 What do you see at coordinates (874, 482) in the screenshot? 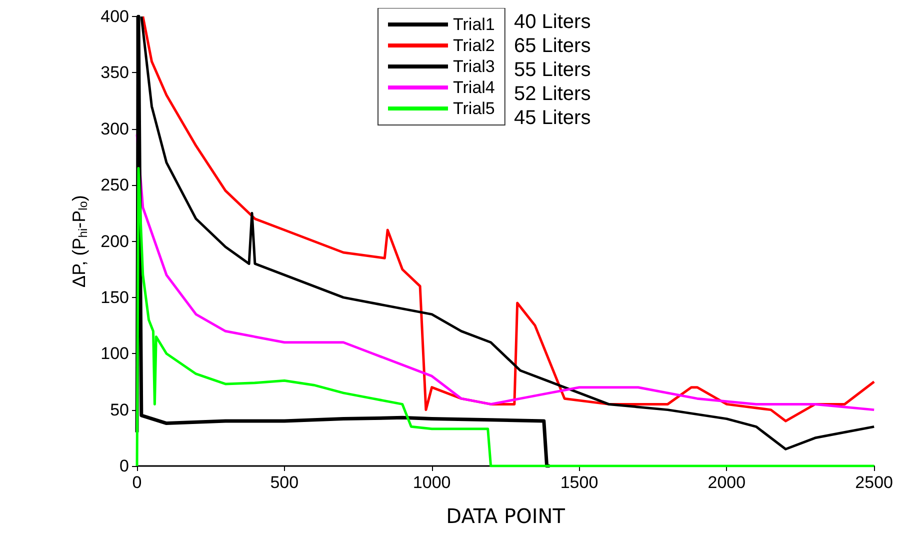
I see `x-tick-label: 2500` at bounding box center [874, 482].